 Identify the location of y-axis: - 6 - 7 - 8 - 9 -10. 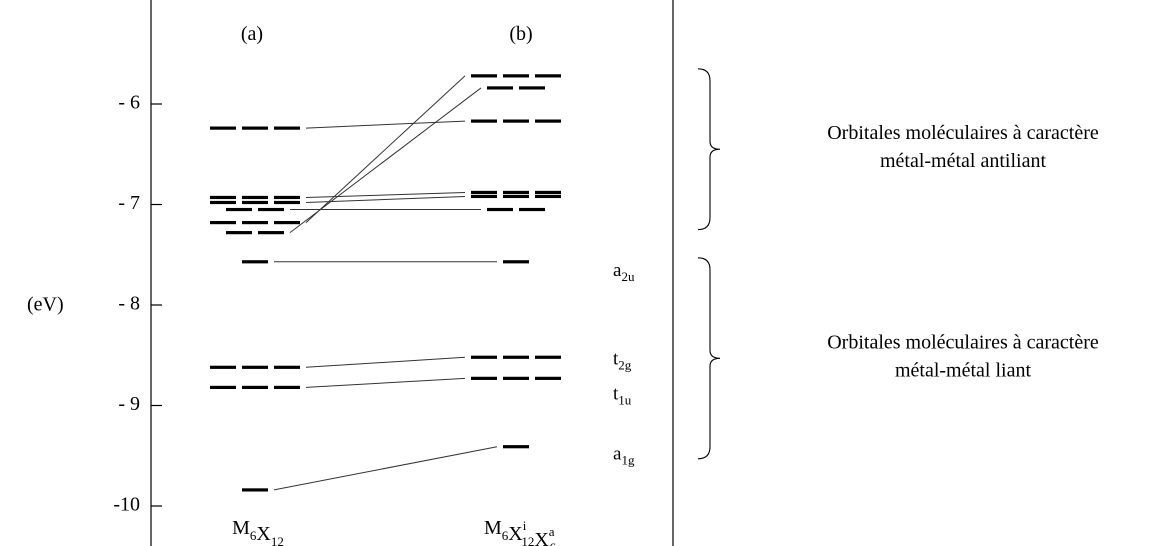
(137, 304).